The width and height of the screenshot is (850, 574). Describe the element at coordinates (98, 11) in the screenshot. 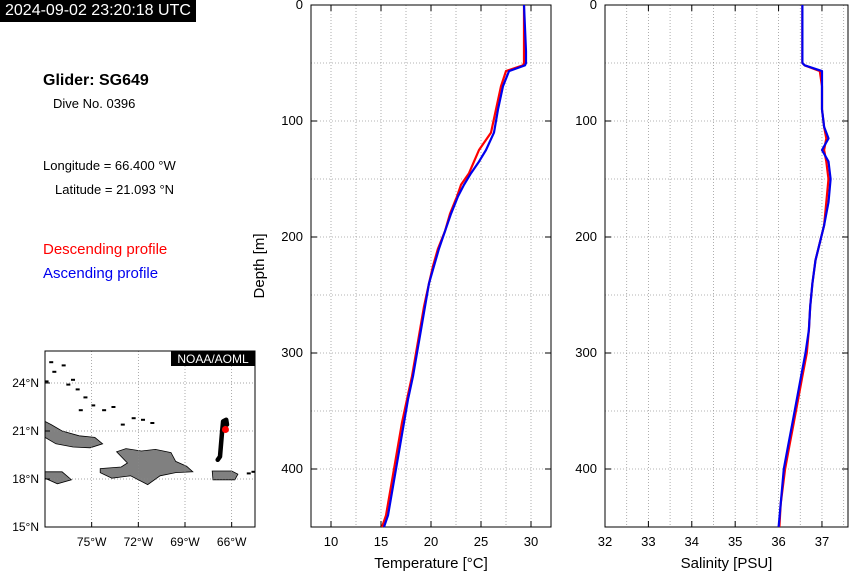

I see `timestamp-label: 2024-09-02 23:20:18 UTC` at that location.